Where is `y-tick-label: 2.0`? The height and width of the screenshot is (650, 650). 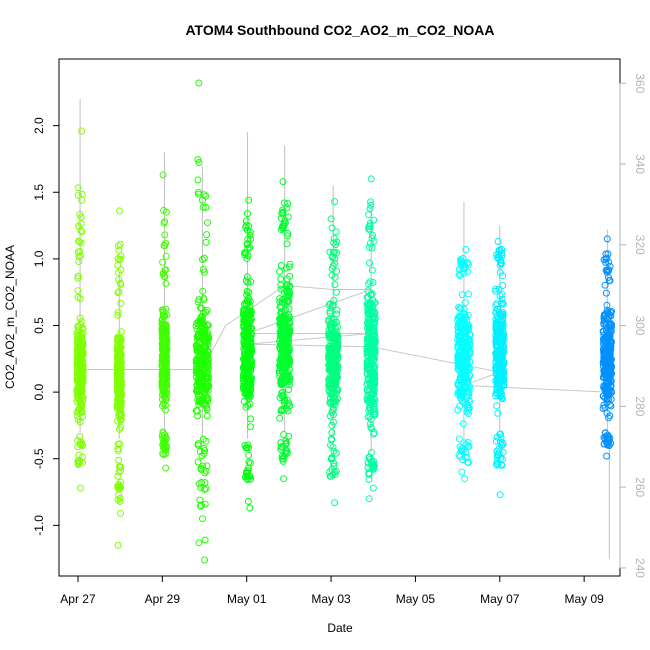
y-tick-label: 2.0 is located at coordinates (39, 125).